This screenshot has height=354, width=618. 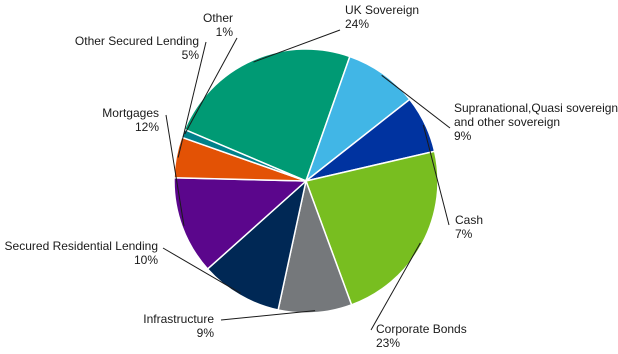 What do you see at coordinates (372, 228) in the screenshot?
I see `slice-corporate-bonds` at bounding box center [372, 228].